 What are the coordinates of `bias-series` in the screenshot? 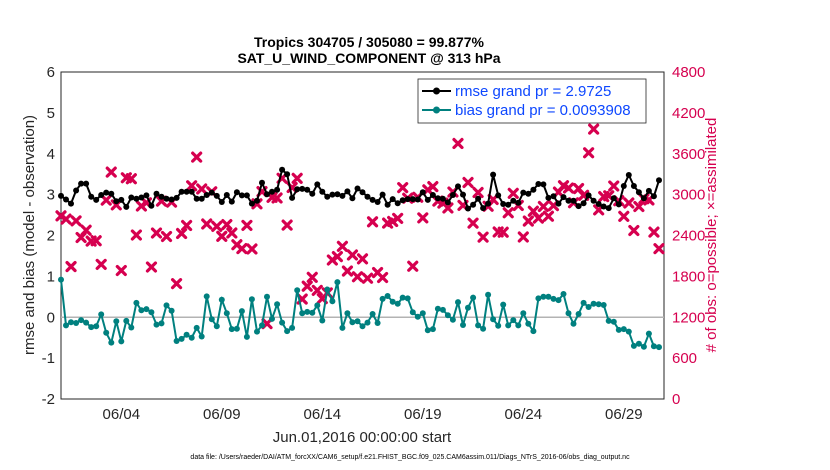 It's located at (360, 313).